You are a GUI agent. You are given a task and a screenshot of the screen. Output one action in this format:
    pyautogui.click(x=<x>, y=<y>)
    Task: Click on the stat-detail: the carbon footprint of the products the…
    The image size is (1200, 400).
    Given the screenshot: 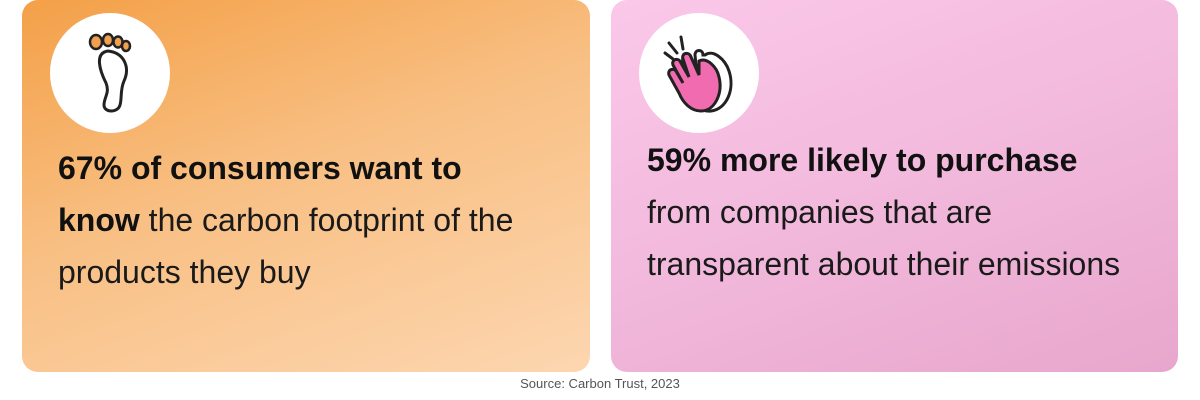 What is the action you would take?
    pyautogui.click(x=286, y=246)
    